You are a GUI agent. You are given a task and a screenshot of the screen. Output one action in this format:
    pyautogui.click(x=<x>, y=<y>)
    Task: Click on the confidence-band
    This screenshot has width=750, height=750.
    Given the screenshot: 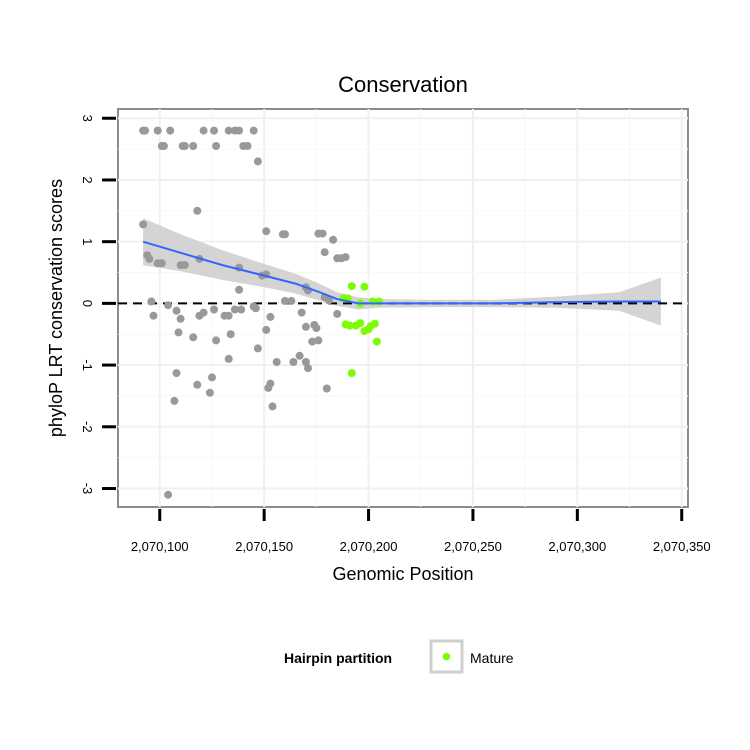 What is the action you would take?
    pyautogui.click(x=402, y=272)
    